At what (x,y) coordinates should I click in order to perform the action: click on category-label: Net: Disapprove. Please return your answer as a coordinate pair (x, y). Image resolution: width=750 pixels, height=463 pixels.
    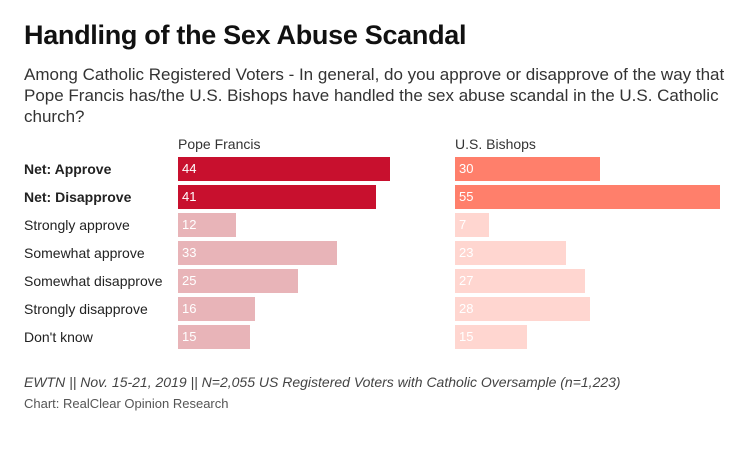
    Looking at the image, I should click on (78, 197).